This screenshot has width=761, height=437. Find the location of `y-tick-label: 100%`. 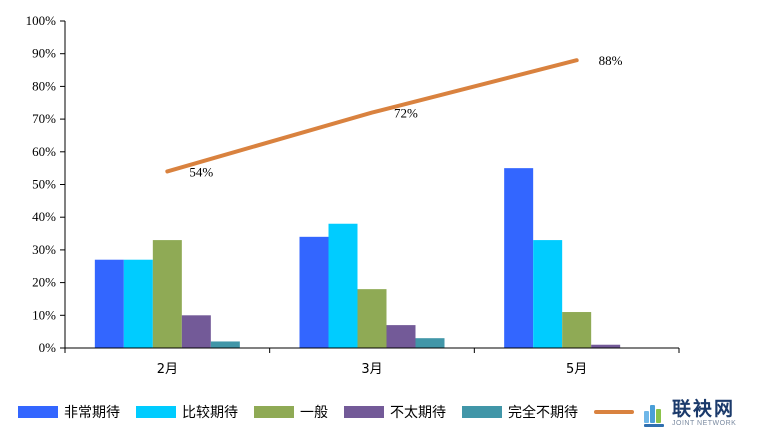

y-tick-label: 100% is located at coordinates (41, 20).